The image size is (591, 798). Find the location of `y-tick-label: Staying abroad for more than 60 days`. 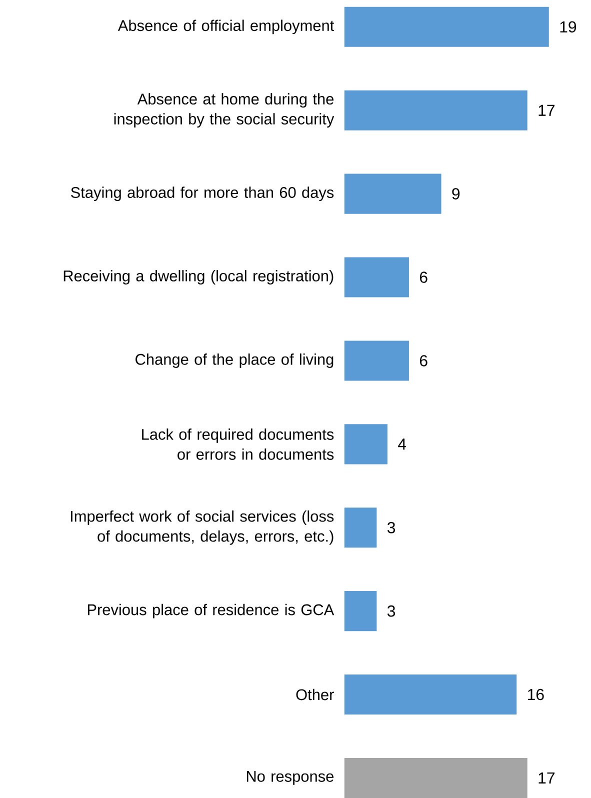

y-tick-label: Staying abroad for more than 60 days is located at coordinates (202, 194).